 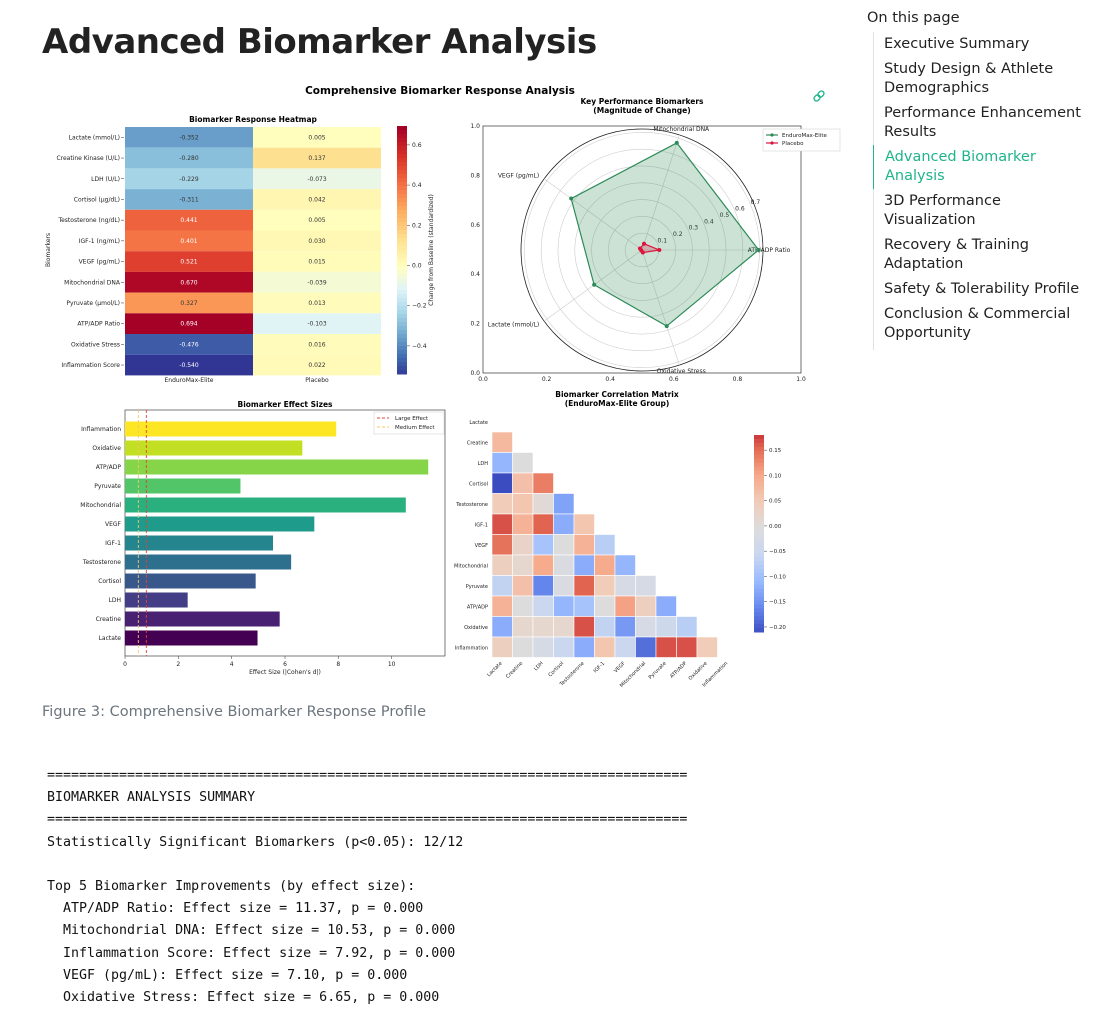 I want to click on correlation-column-label: IGF-1, so click(x=600, y=668).